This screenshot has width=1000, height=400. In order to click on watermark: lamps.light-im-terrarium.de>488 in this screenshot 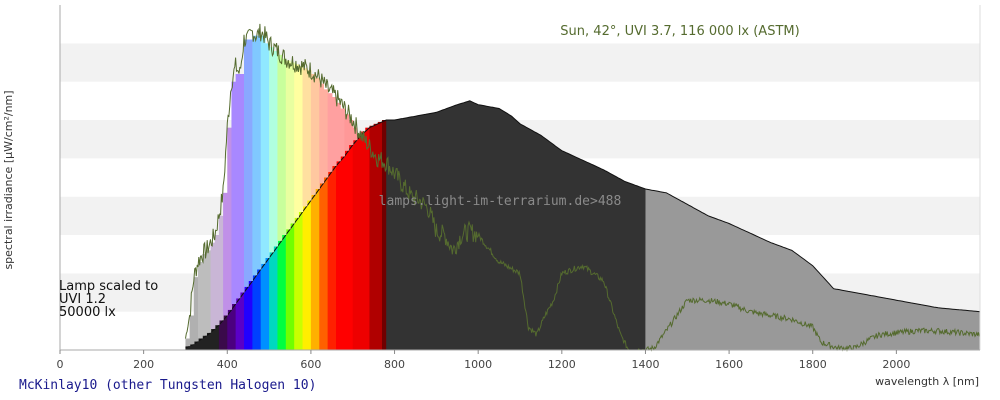, I will do `click(500, 201)`.